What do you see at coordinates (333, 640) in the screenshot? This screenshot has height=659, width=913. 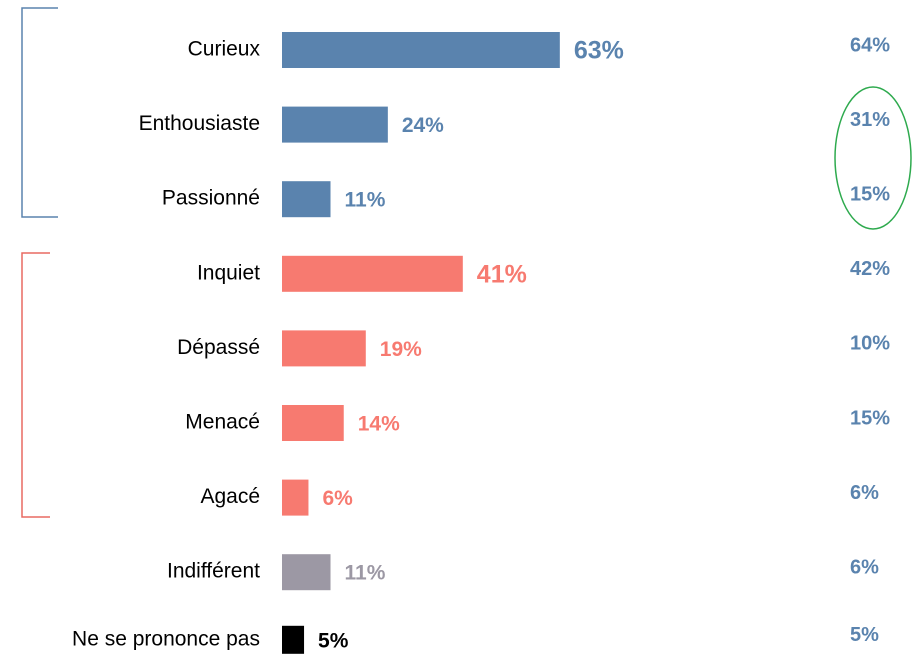 I see `value-label: 5%` at bounding box center [333, 640].